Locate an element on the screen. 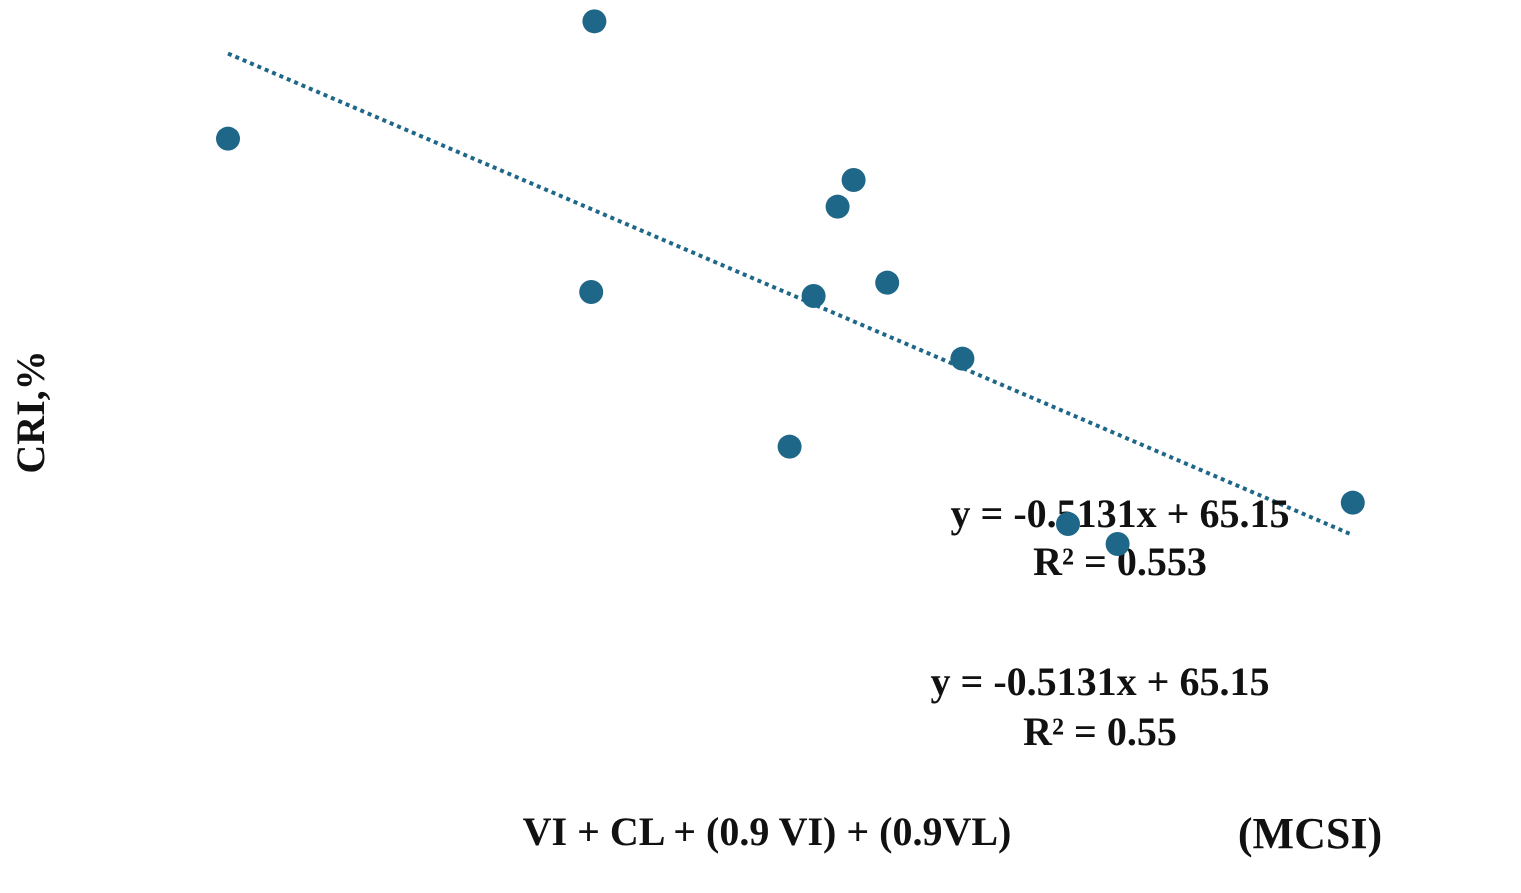 Image resolution: width=1521 pixels, height=893 pixels. x-axis-label: VI + CL + (0.9 VI) + (0.9VL) is located at coordinates (767, 831).